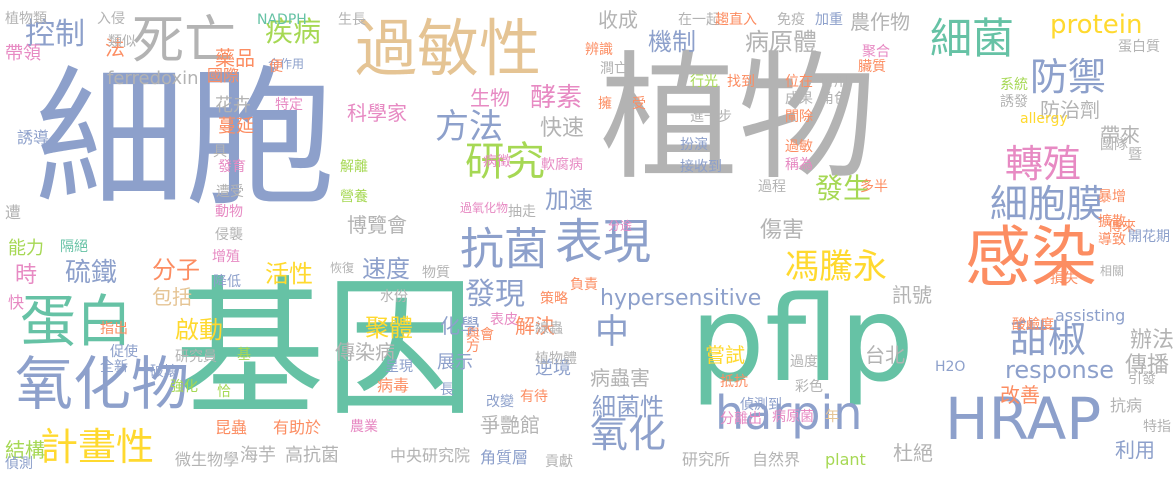 This screenshot has height=482, width=1175. I want to click on word-68: 蔓延, so click(236, 126).